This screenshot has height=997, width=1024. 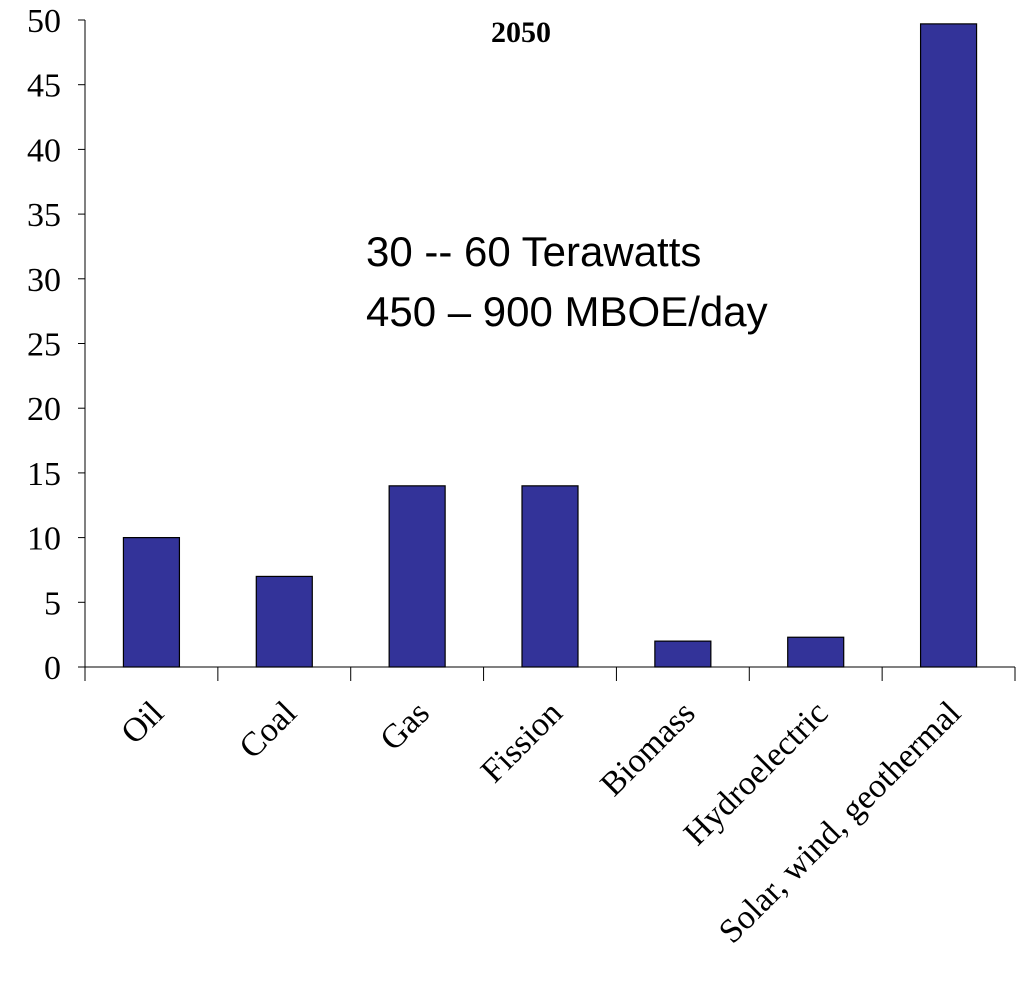 What do you see at coordinates (44, 539) in the screenshot?
I see `y-tick-label: 10` at bounding box center [44, 539].